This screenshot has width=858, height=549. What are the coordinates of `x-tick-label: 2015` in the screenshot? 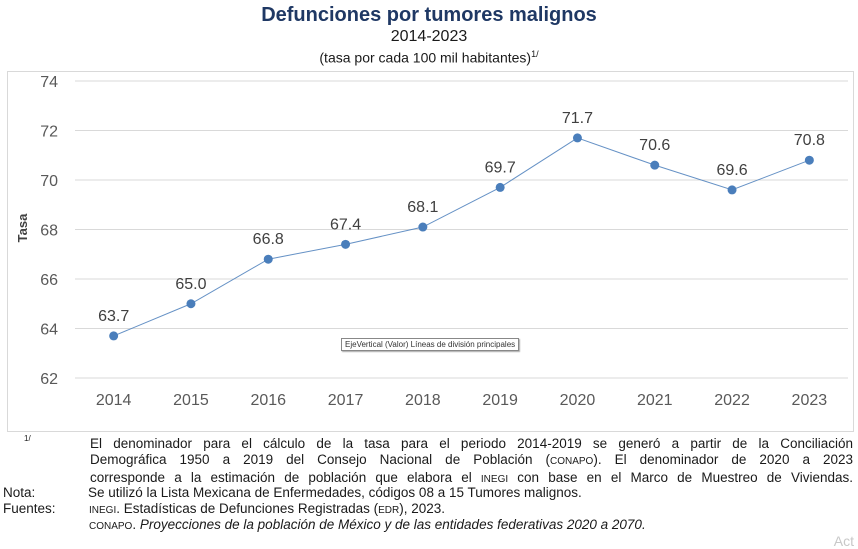 It's located at (191, 400).